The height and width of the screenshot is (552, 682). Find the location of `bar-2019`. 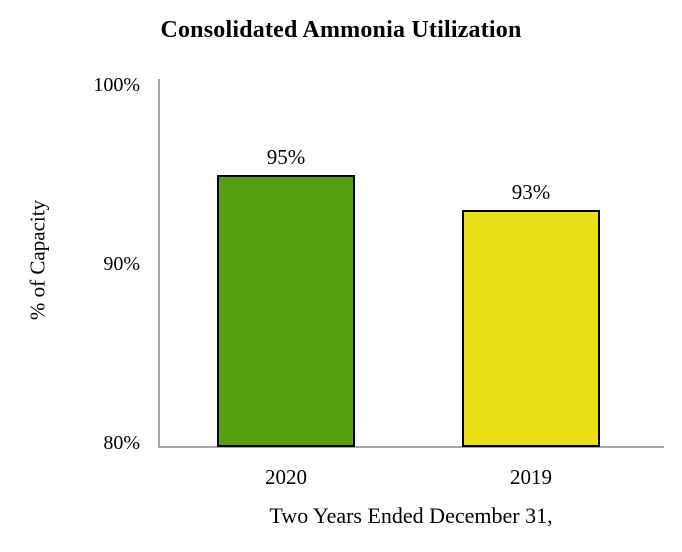

bar-2019 is located at coordinates (531, 328).